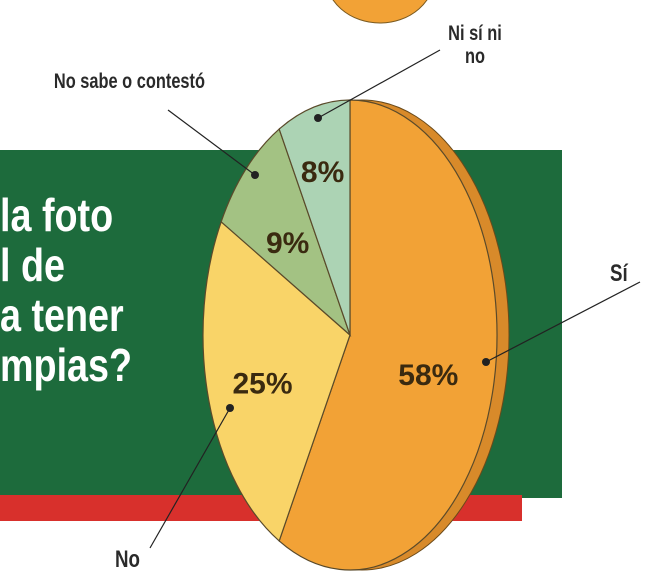 Image resolution: width=665 pixels, height=574 pixels. Describe the element at coordinates (475, 45) in the screenshot. I see `category-label: Ni sí ni no` at that location.